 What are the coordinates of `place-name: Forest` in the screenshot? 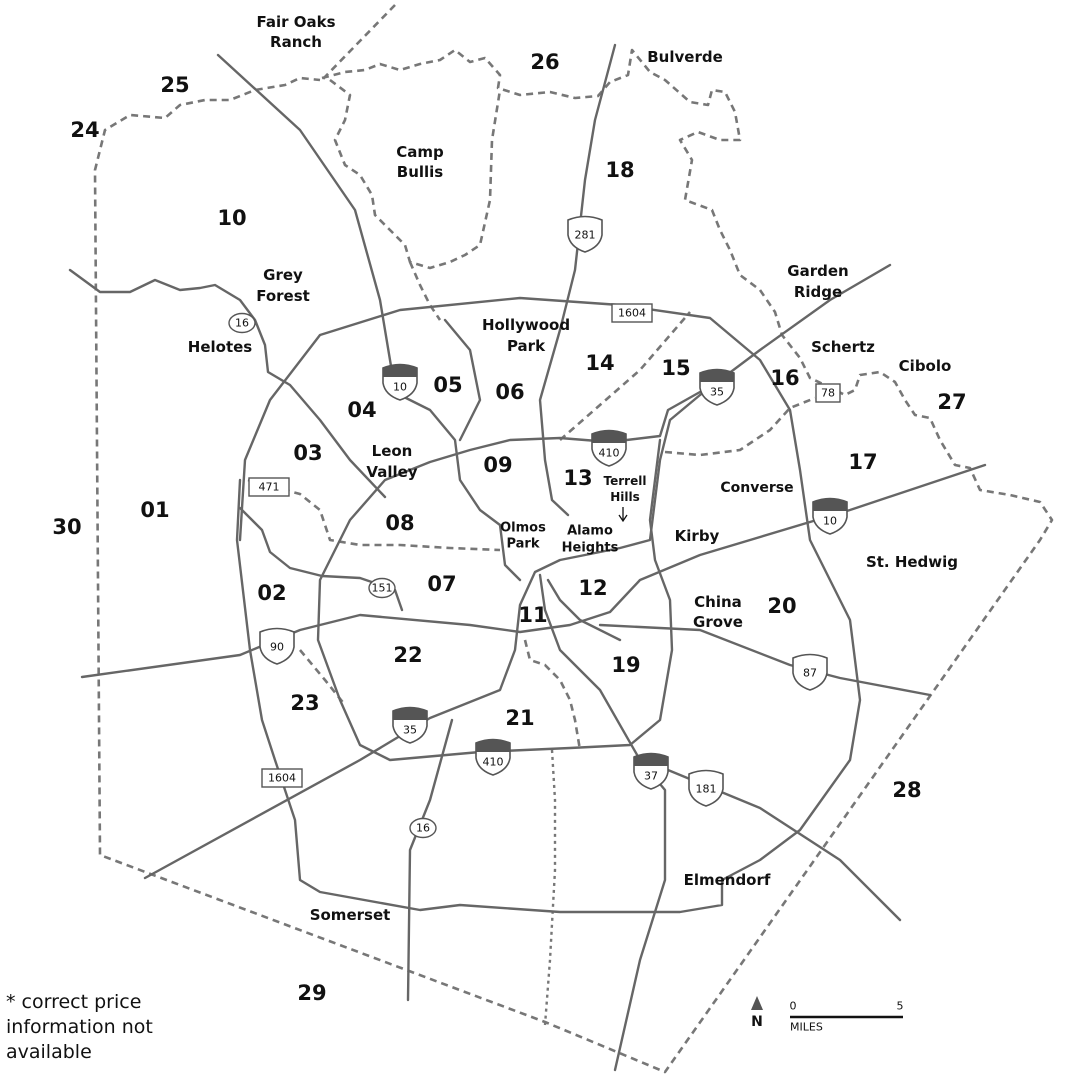 It's located at (283, 296).